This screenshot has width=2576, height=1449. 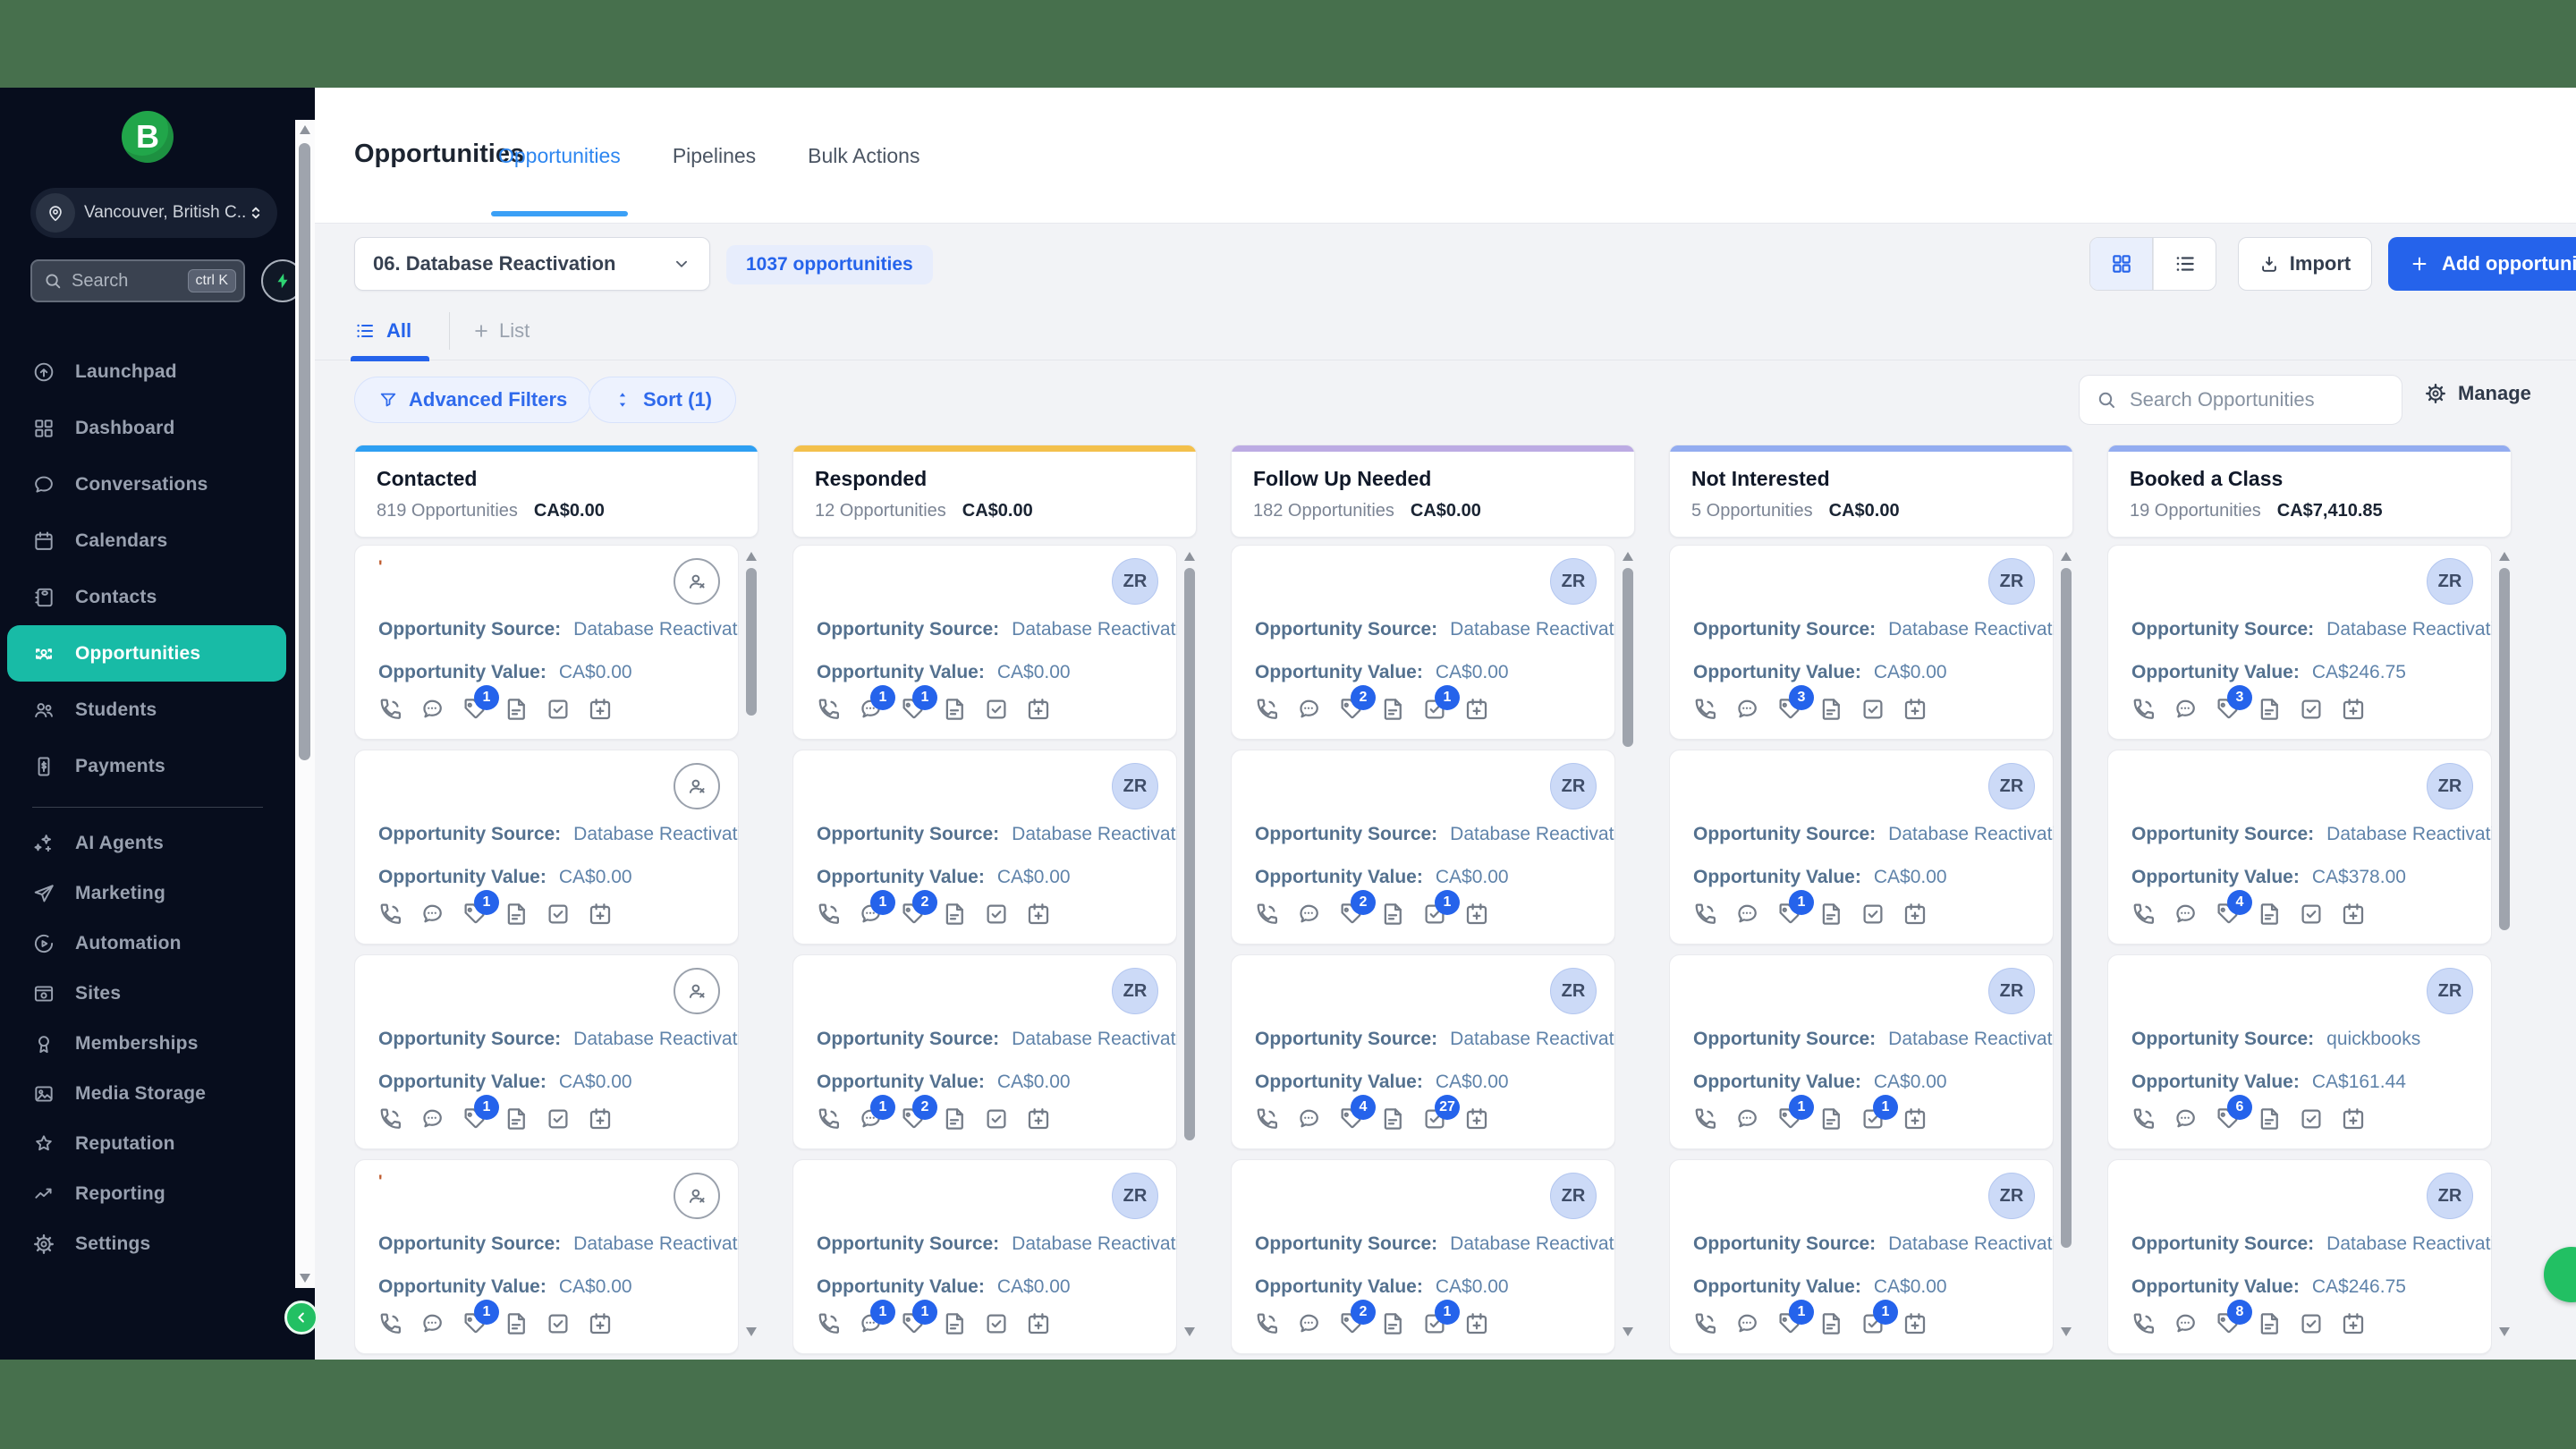 What do you see at coordinates (137, 280) in the screenshot?
I see `sidebar-search: ctrl K` at bounding box center [137, 280].